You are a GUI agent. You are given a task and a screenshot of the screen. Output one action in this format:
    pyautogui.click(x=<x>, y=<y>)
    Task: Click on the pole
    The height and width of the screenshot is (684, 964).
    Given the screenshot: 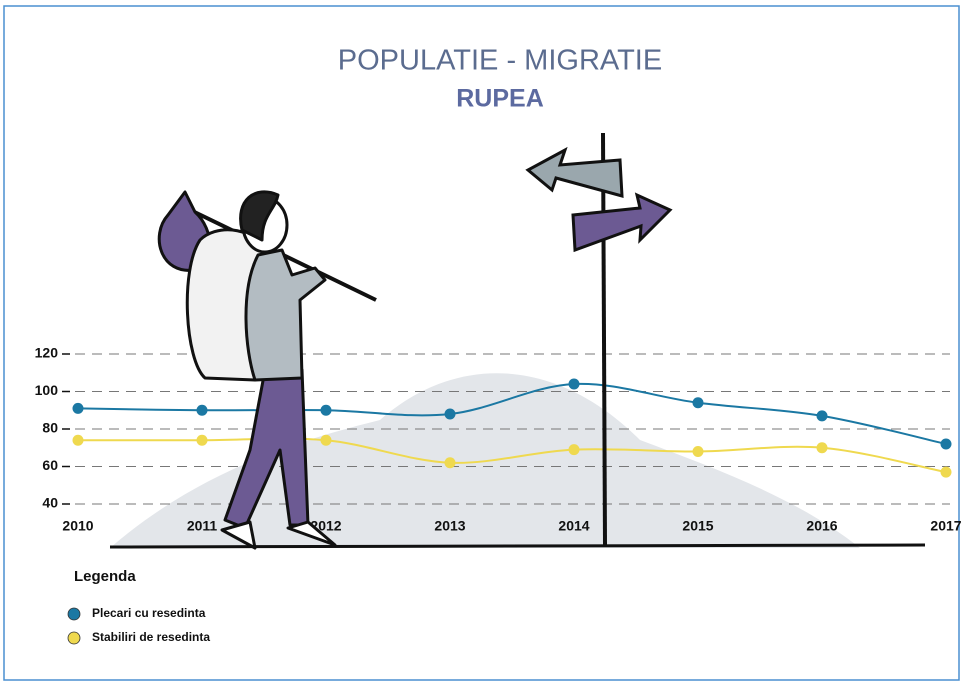 What is the action you would take?
    pyautogui.click(x=604, y=339)
    